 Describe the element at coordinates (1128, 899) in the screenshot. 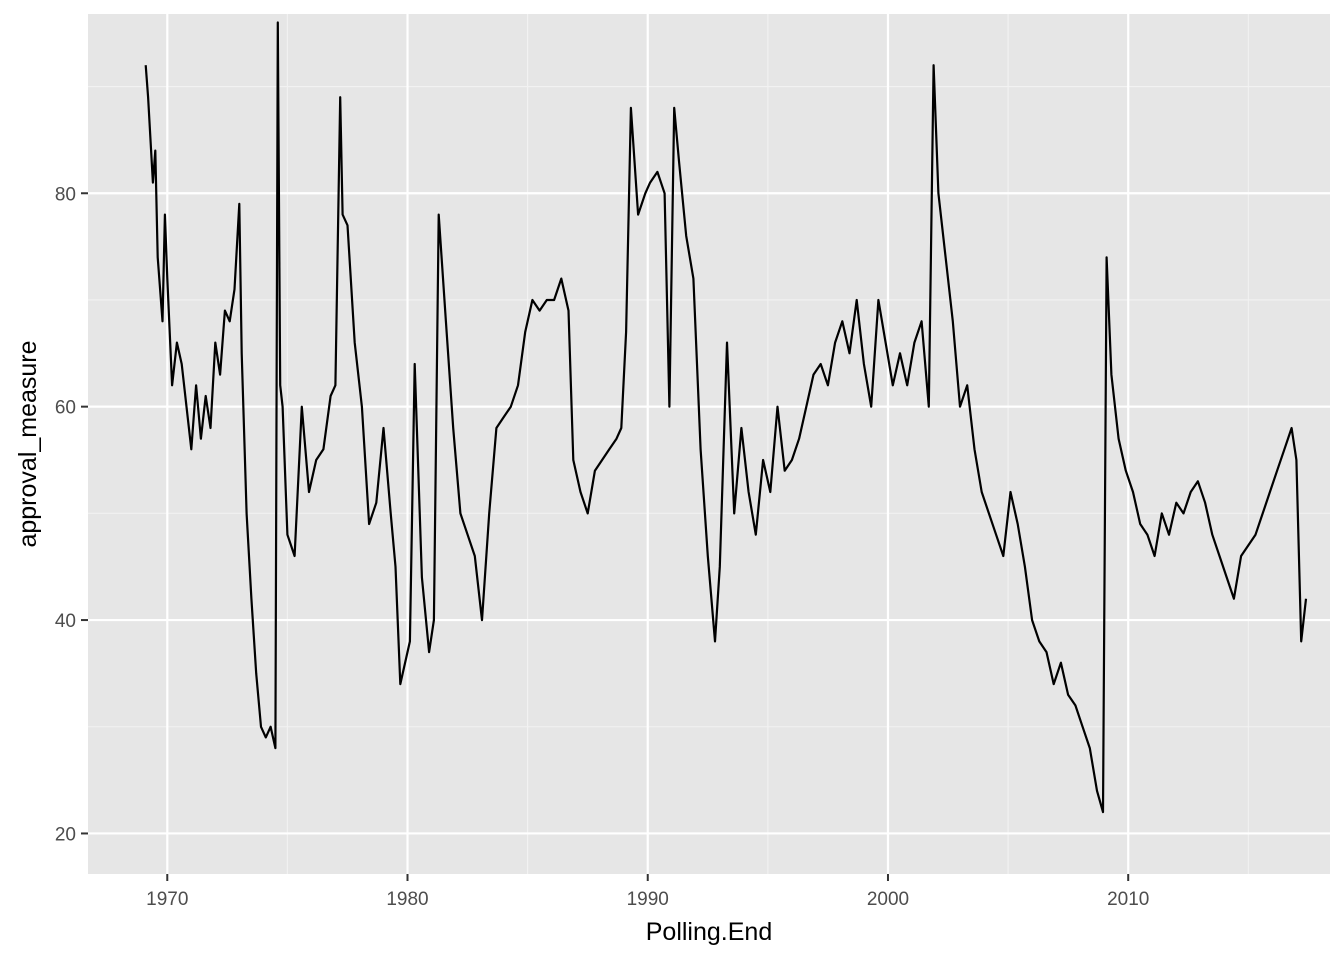

I see `x-tick-label: 2010` at that location.